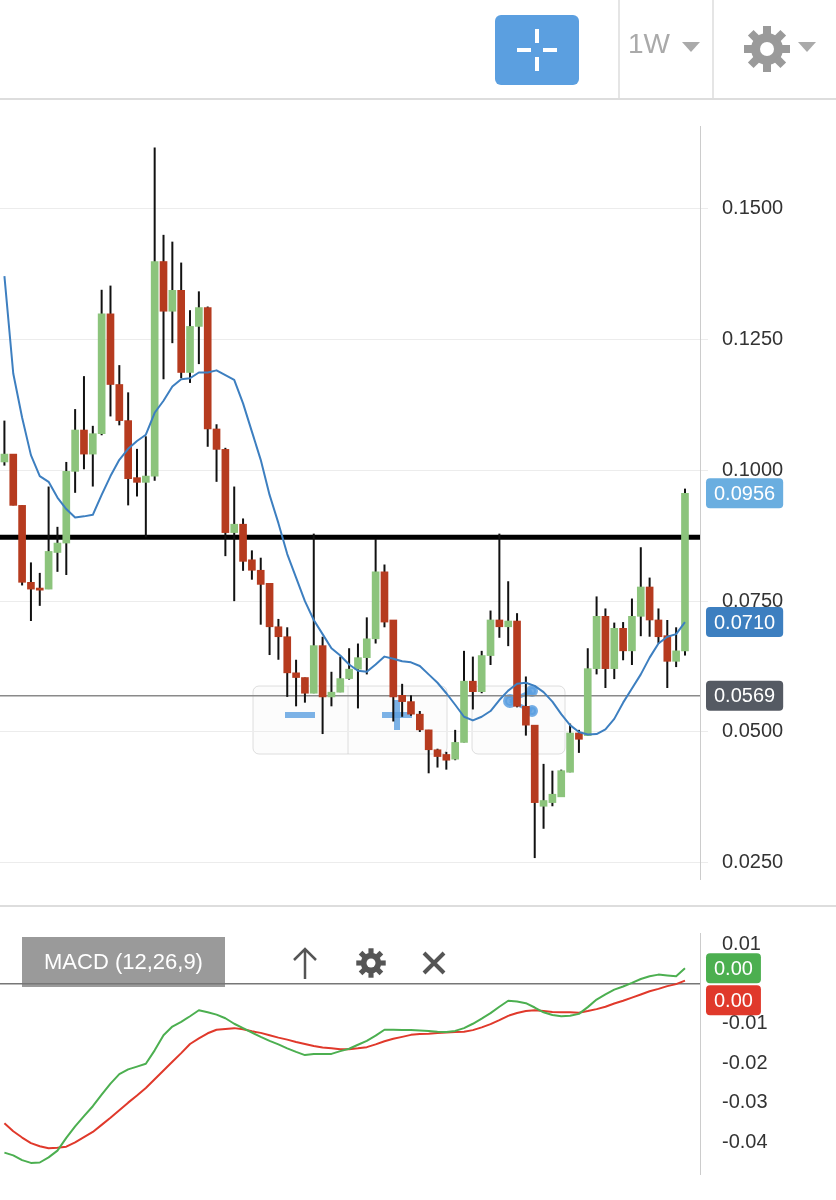 The height and width of the screenshot is (1200, 836). Describe the element at coordinates (745, 1021) in the screenshot. I see `y-tick-label: -0.01` at that location.